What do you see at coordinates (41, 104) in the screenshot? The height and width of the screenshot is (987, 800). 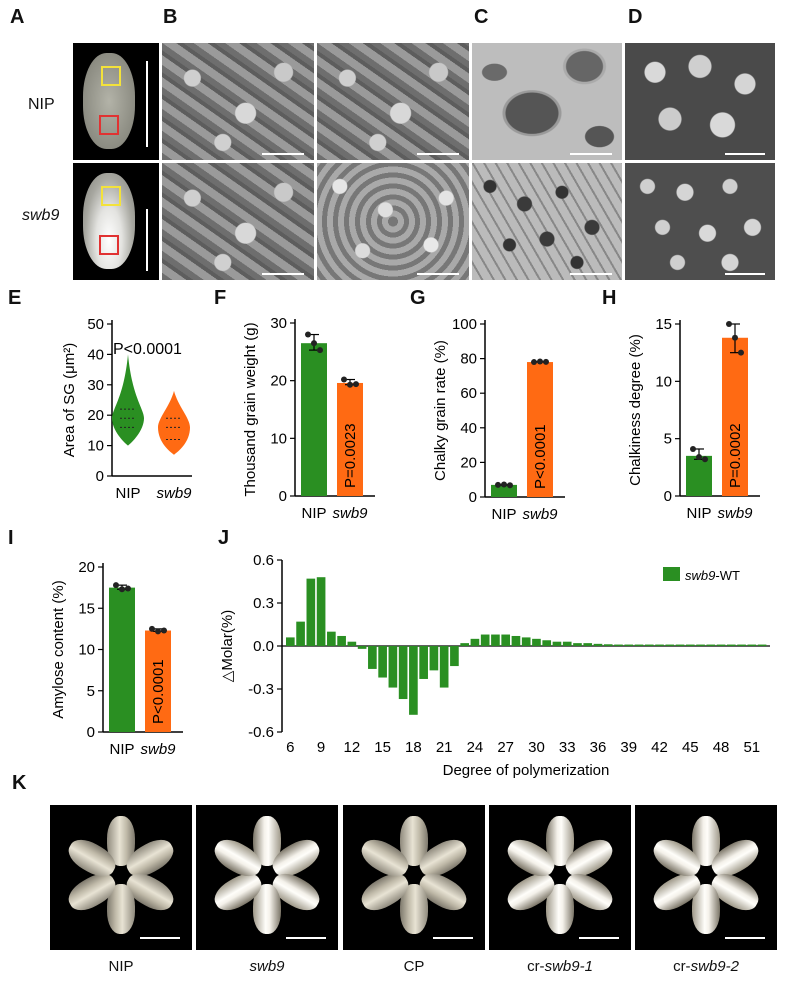 I see `row-label-nip: NIP` at bounding box center [41, 104].